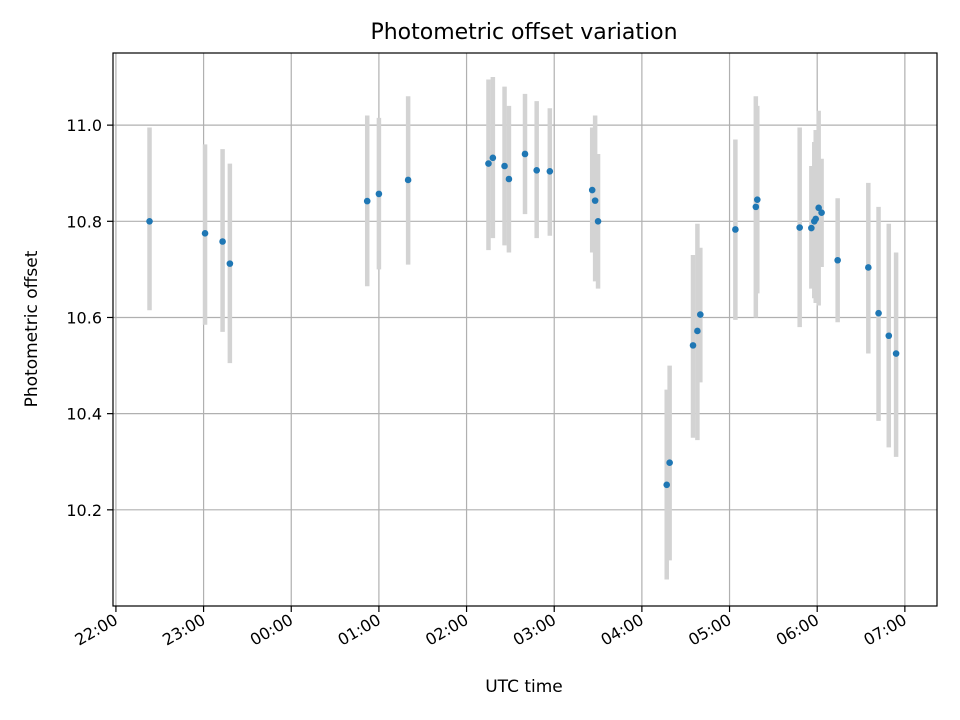  I want to click on y-axis-ticks: 10.2 10.4 10.6 10.8 11.0, so click(89, 318).